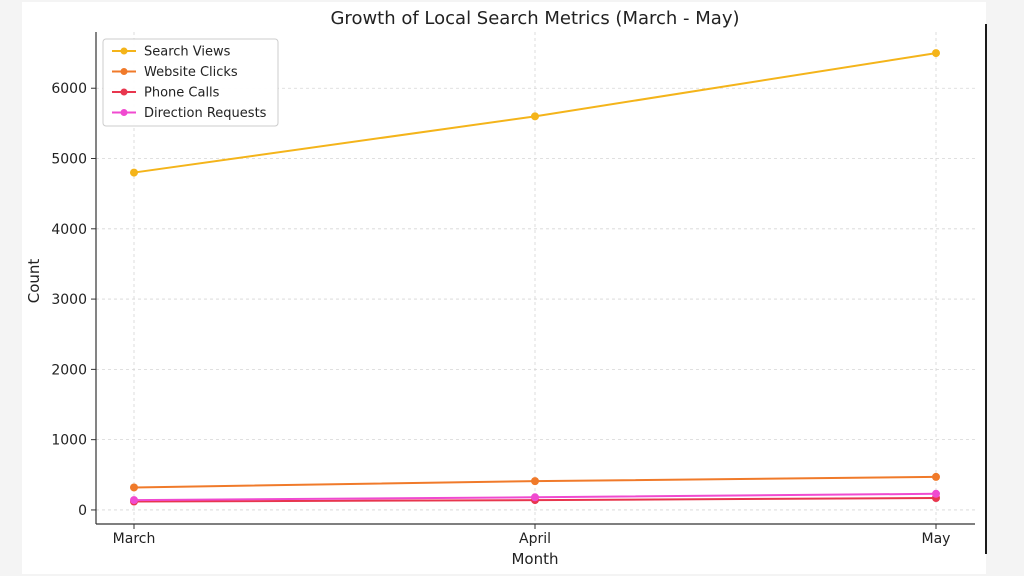 Image resolution: width=1024 pixels, height=576 pixels. What do you see at coordinates (134, 539) in the screenshot?
I see `x-tick-label: March` at bounding box center [134, 539].